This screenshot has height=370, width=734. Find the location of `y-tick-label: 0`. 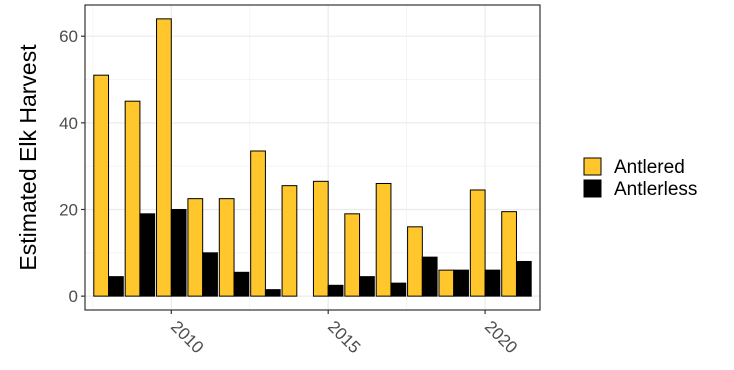

y-tick-label: 0 is located at coordinates (73, 296).